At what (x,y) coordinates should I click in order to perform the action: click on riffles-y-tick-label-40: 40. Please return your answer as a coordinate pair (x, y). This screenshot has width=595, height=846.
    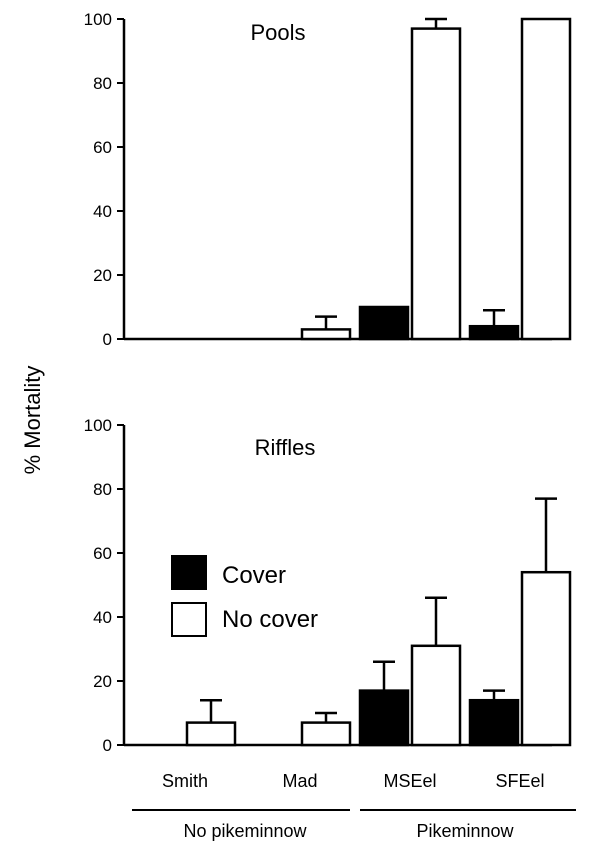
    Looking at the image, I should click on (102, 617).